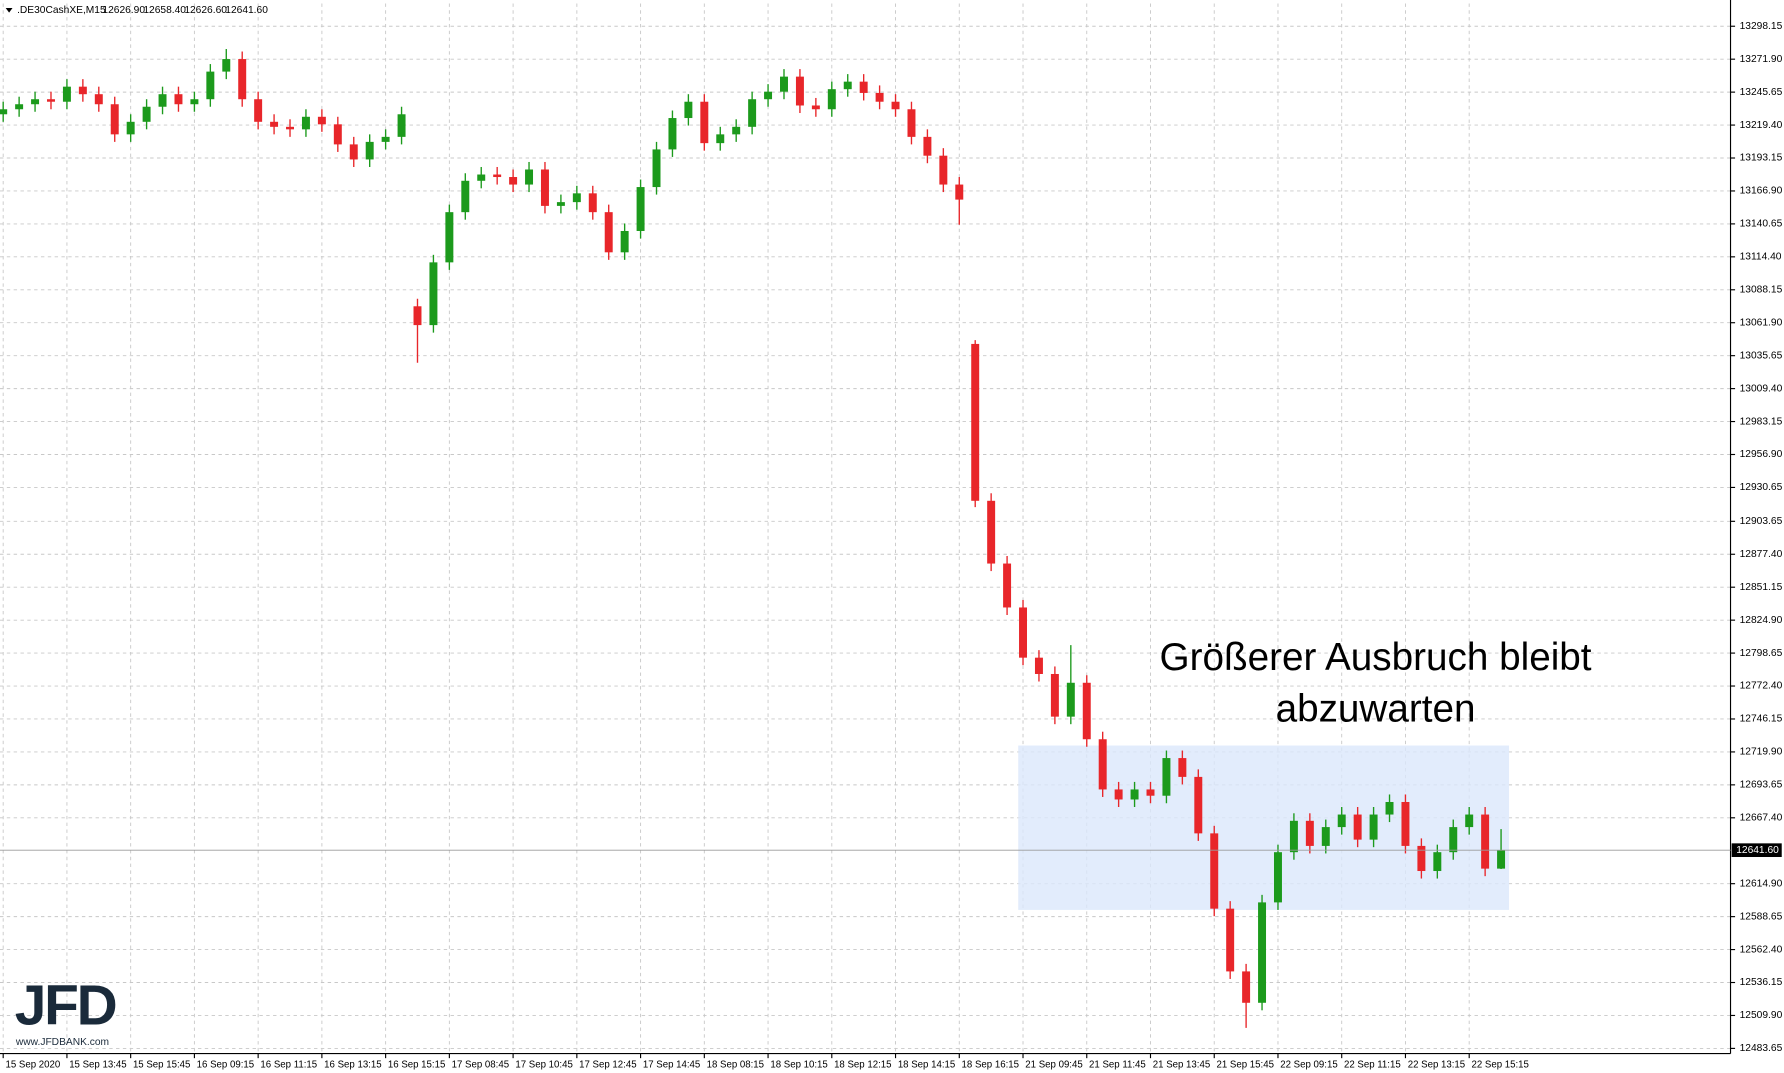  I want to click on x-tick-label: 22 Sep 09:15, so click(1308, 1065).